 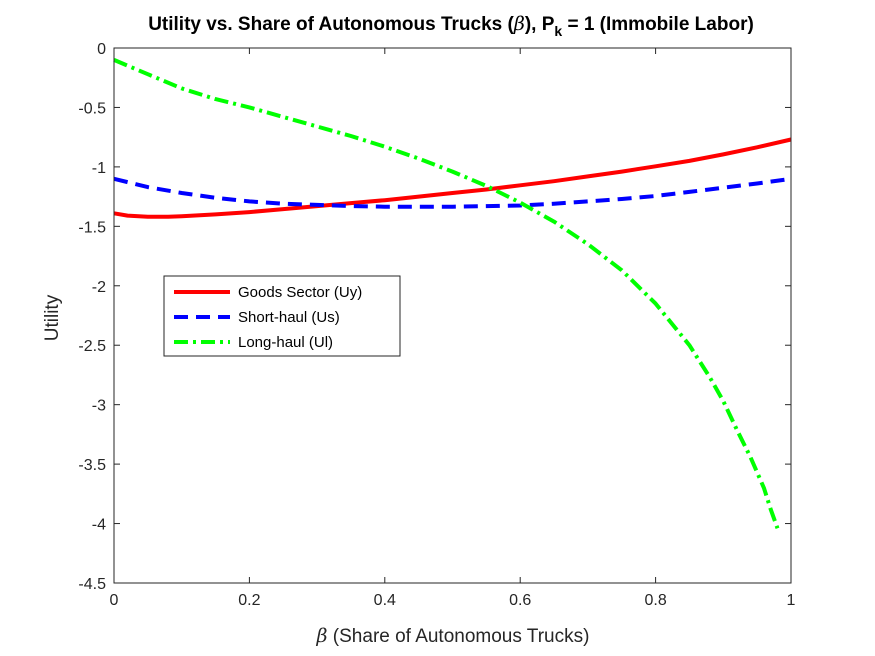 What do you see at coordinates (558, 31) in the screenshot?
I see `title-subscript: k` at bounding box center [558, 31].